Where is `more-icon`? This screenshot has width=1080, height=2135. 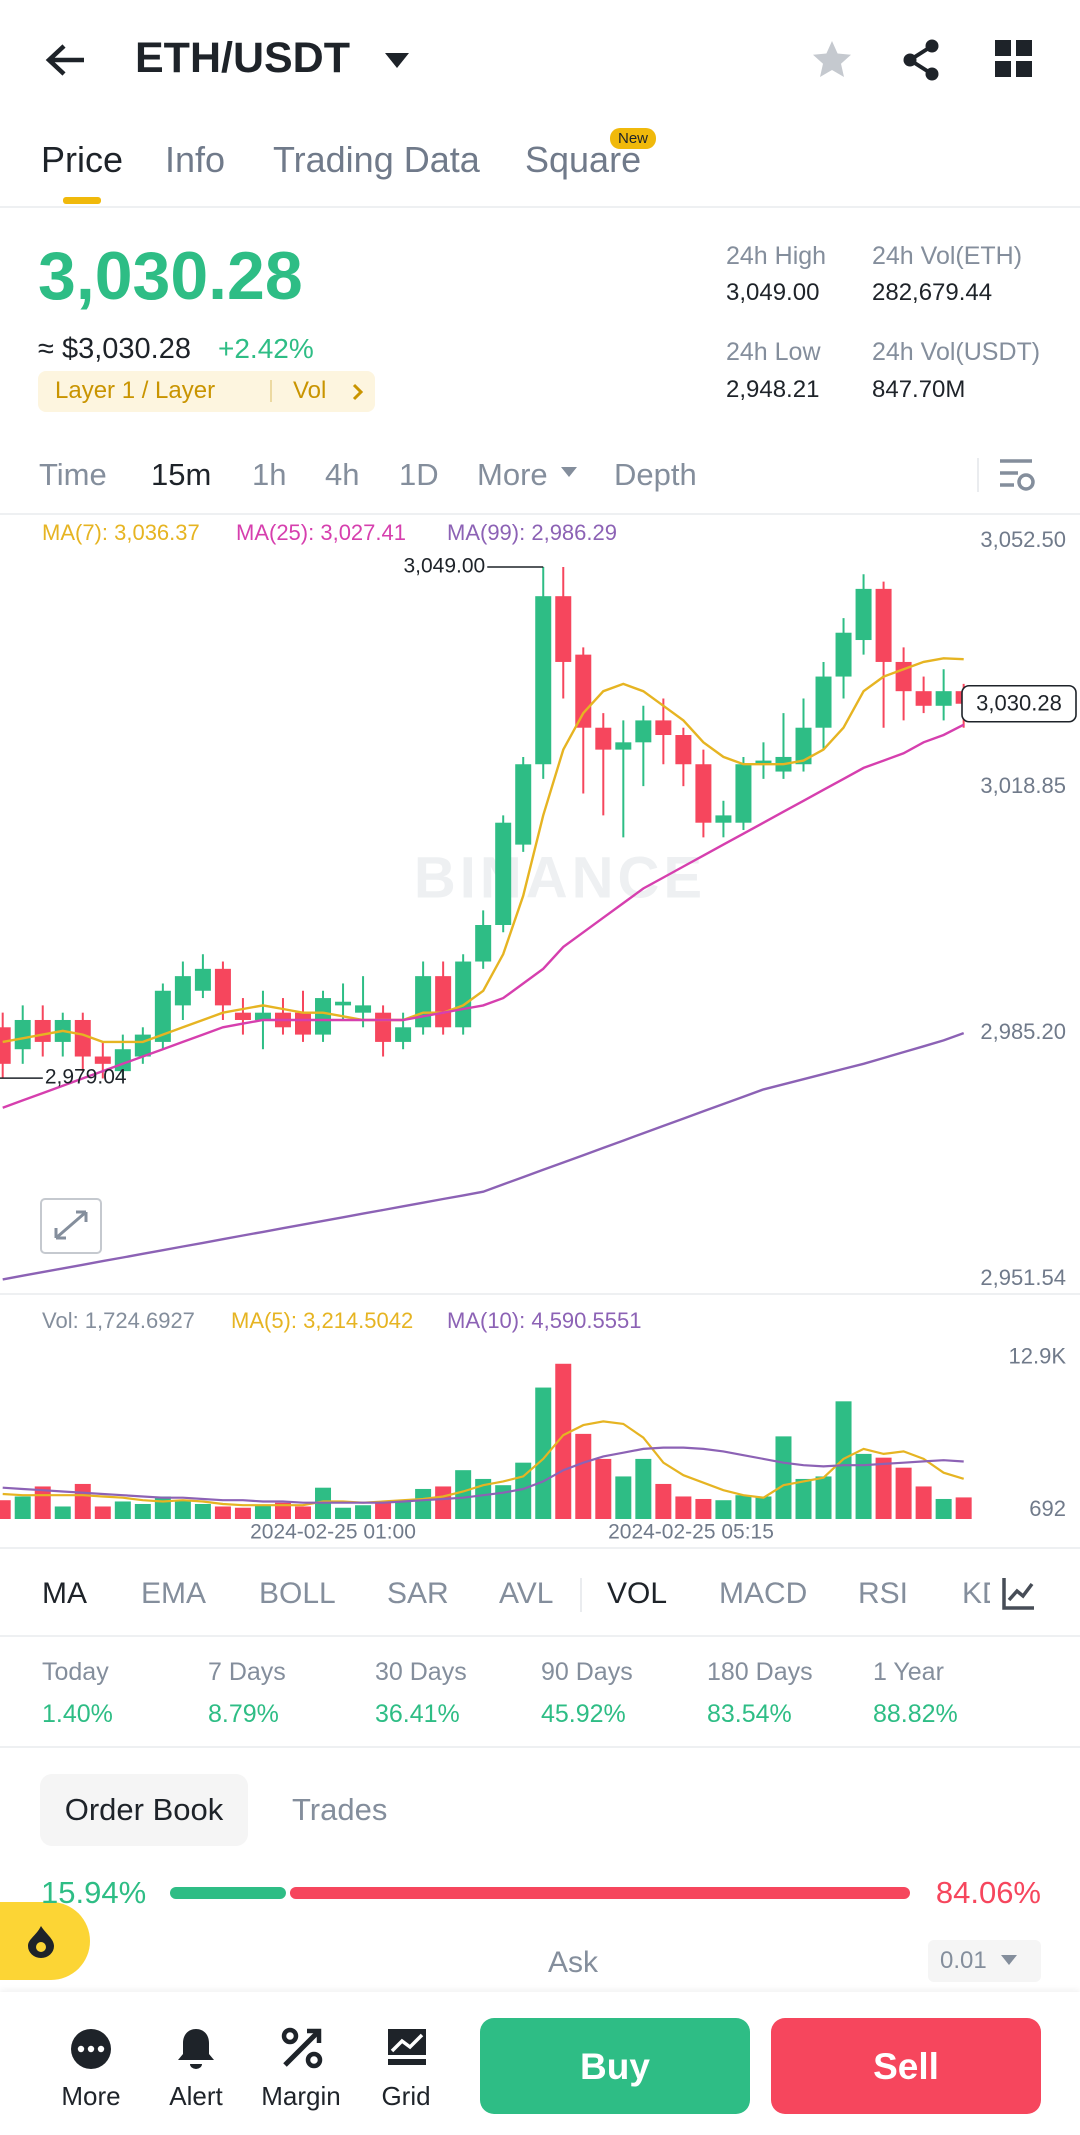 more-icon is located at coordinates (91, 2049).